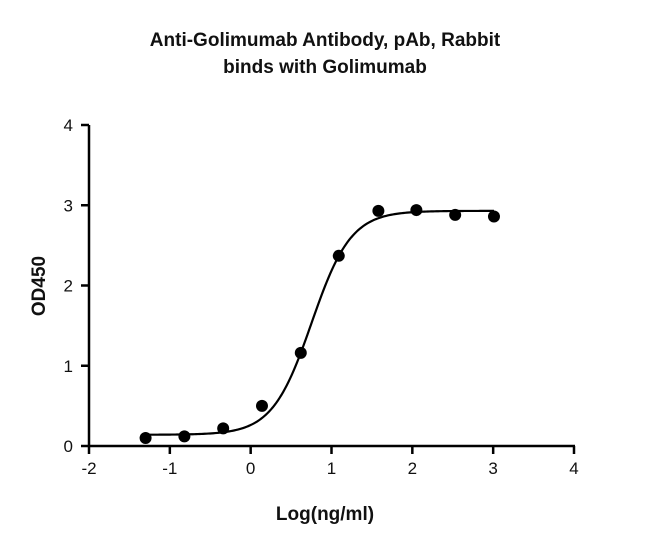 The width and height of the screenshot is (650, 546). I want to click on y-tick-label: 1, so click(68, 366).